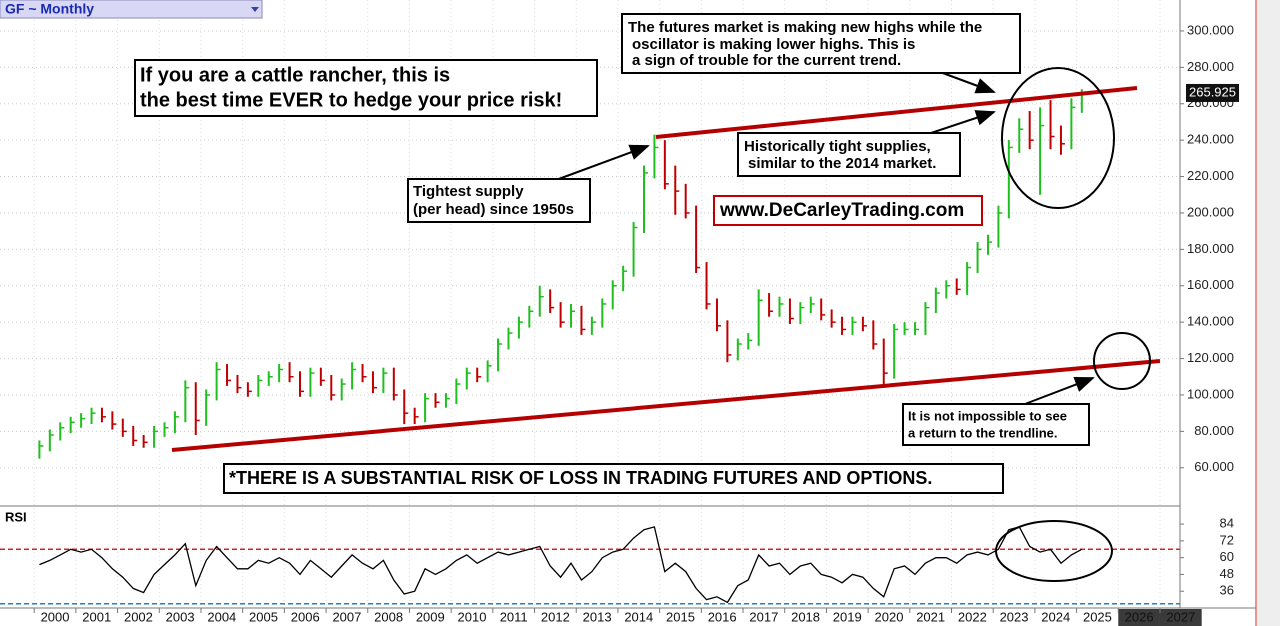 The image size is (1280, 626). I want to click on annotation-text: Historically tight supplies,, so click(837, 146).